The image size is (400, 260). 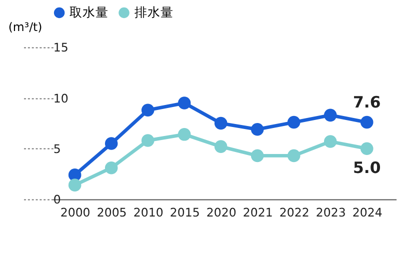 What do you see at coordinates (148, 212) in the screenshot?
I see `x-tick-label: 2010` at bounding box center [148, 212].